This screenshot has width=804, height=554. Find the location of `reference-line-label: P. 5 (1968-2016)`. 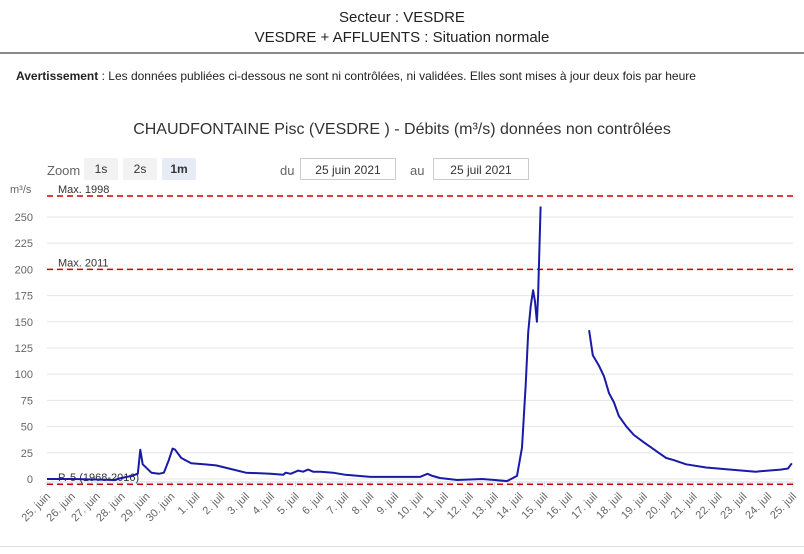

reference-line-label: P. 5 (1968-2016) is located at coordinates (98, 478).